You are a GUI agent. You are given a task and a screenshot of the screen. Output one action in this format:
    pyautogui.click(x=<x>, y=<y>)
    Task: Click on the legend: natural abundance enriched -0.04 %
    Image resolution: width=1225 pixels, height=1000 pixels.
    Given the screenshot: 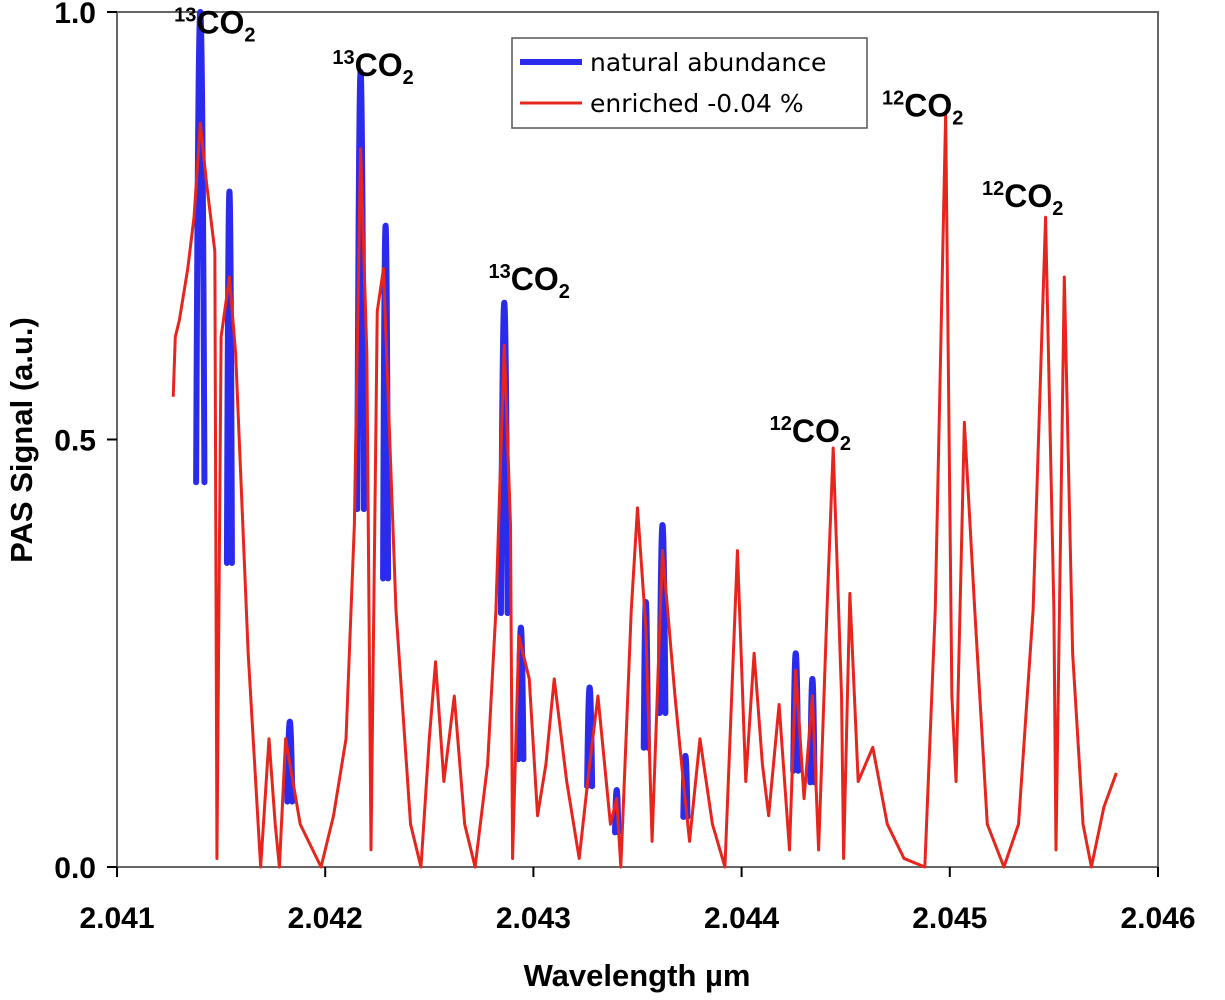 What is the action you would take?
    pyautogui.click(x=689, y=83)
    